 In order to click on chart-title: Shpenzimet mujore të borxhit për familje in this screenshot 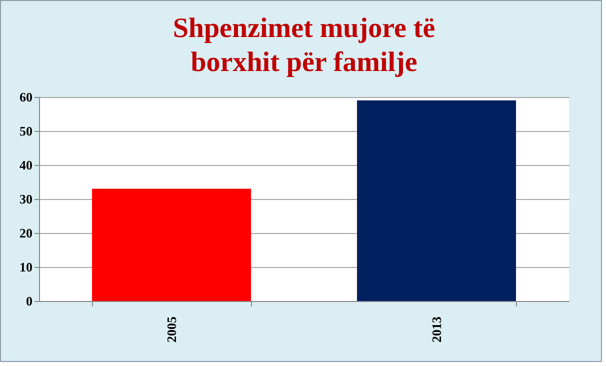, I will do `click(304, 45)`.